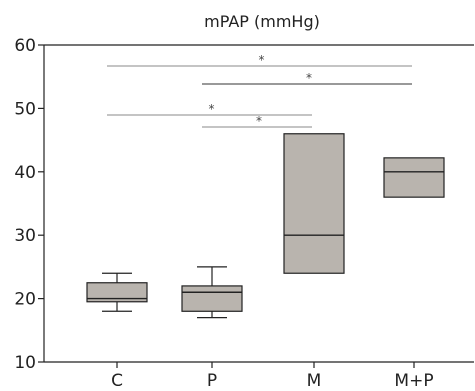 This screenshot has height=391, width=475. I want to click on x-tick-label: P, so click(212, 381).